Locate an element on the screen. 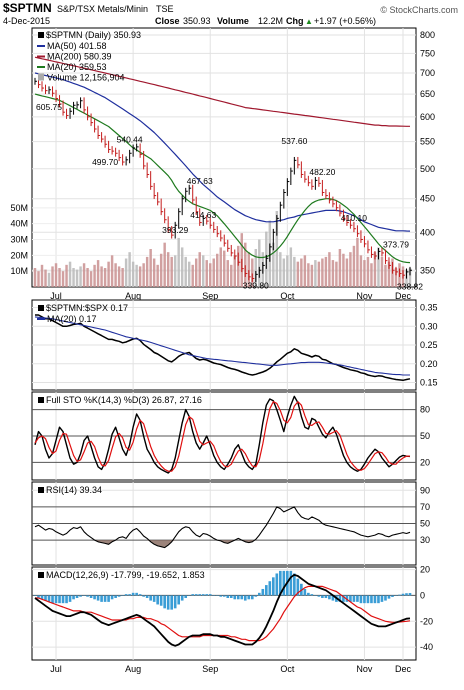  y-tick-label: 750 is located at coordinates (427, 53).